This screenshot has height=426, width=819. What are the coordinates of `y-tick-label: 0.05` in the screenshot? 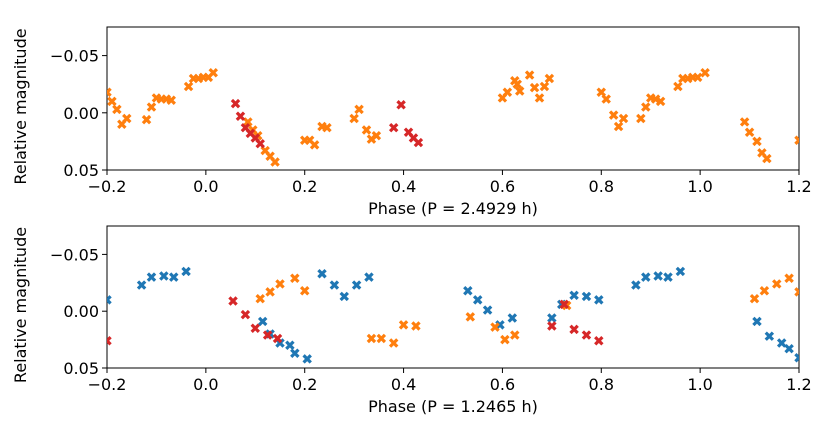 It's located at (81, 368).